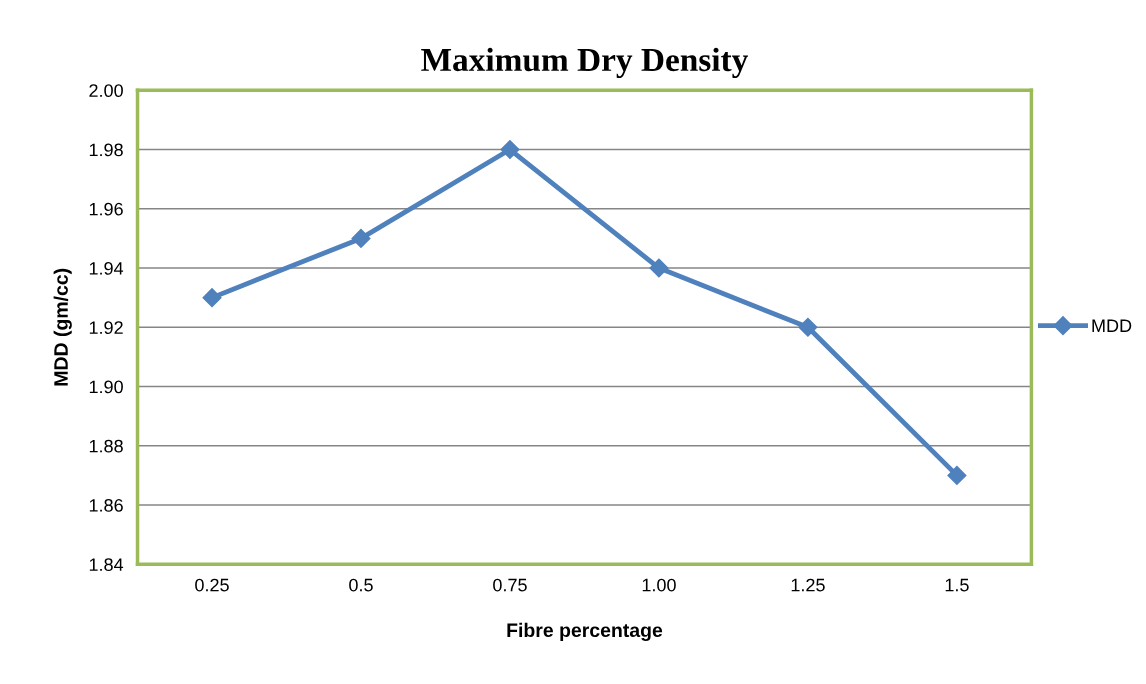 This screenshot has width=1146, height=684. What do you see at coordinates (62, 327) in the screenshot?
I see `y-axis-title: MDD (gm/cc)` at bounding box center [62, 327].